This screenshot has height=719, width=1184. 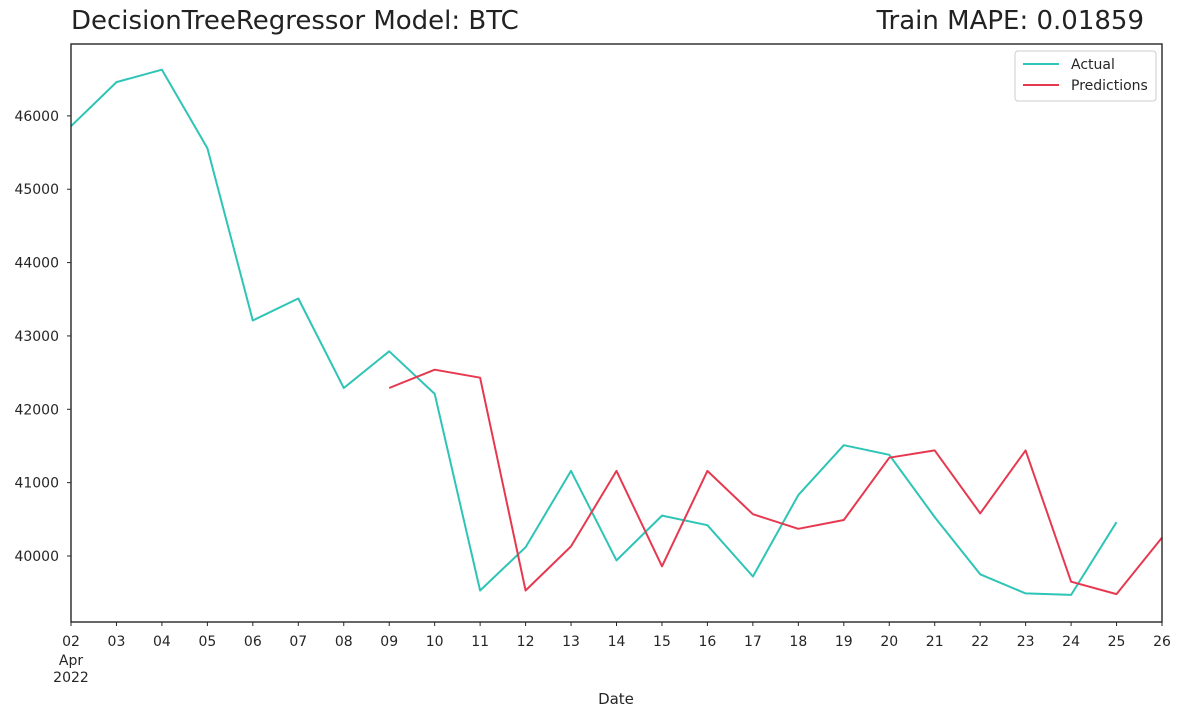 I want to click on chart-subtitle-mape: Train MAPE: 0.01859, so click(x=1010, y=21).